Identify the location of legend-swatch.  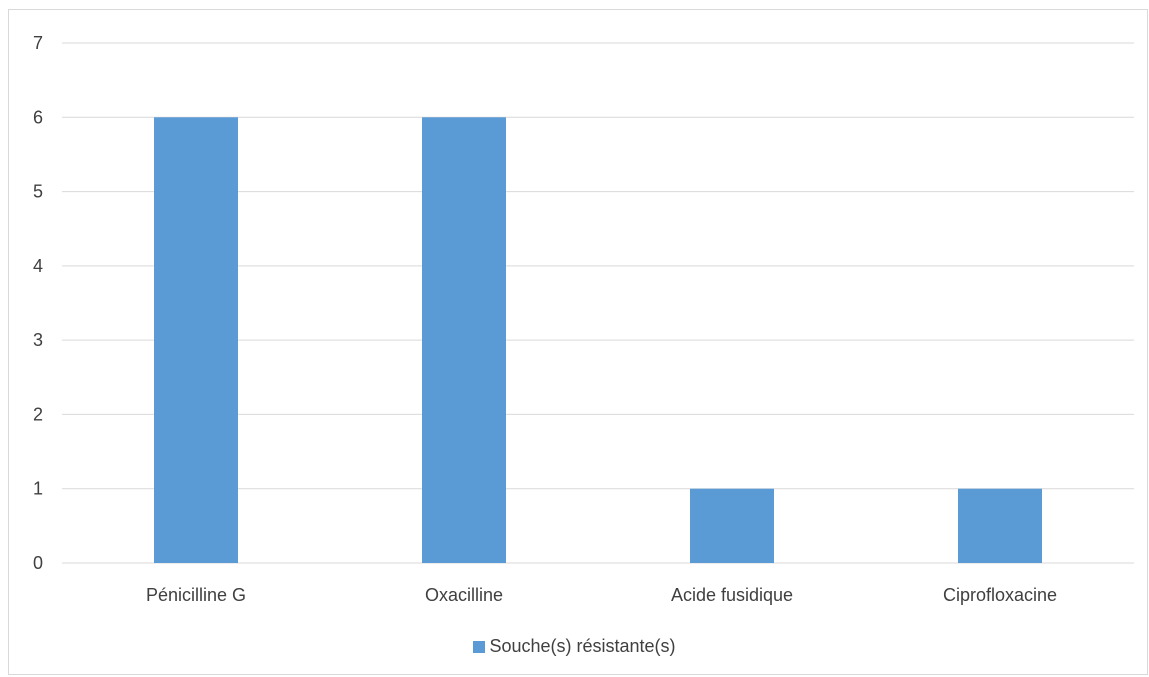
(479, 646).